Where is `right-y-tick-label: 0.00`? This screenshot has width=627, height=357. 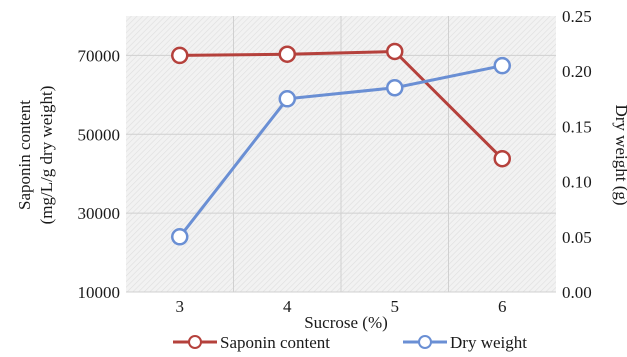
right-y-tick-label: 0.00 is located at coordinates (577, 292).